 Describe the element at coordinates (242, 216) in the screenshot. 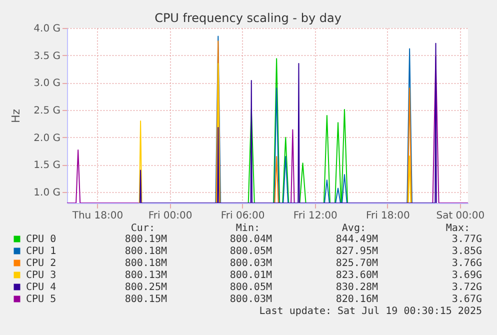

I see `x-tick-label: Fri 06:00` at that location.